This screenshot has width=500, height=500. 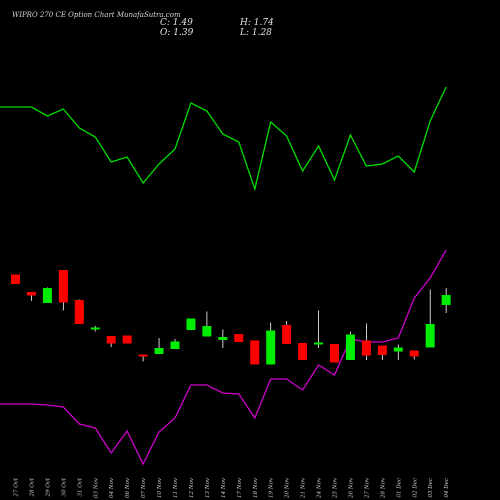 What do you see at coordinates (256, 33) in the screenshot?
I see `low-value: L: 1.28` at bounding box center [256, 33].